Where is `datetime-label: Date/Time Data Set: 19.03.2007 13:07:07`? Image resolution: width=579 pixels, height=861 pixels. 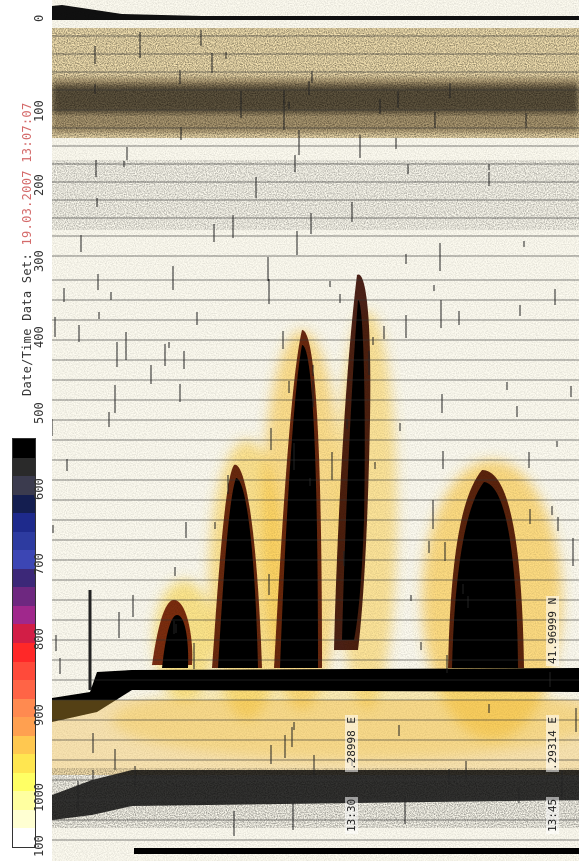
datetime-label: Date/Time Data Set: 19.03.2007 13:07:07 is located at coordinates (27, 249).